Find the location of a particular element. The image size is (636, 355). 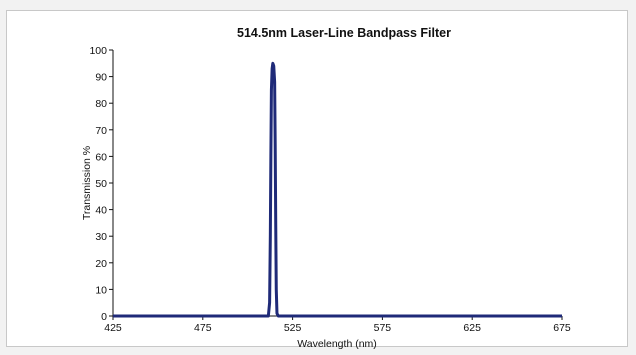

y-tick-label: 80 is located at coordinates (101, 104).